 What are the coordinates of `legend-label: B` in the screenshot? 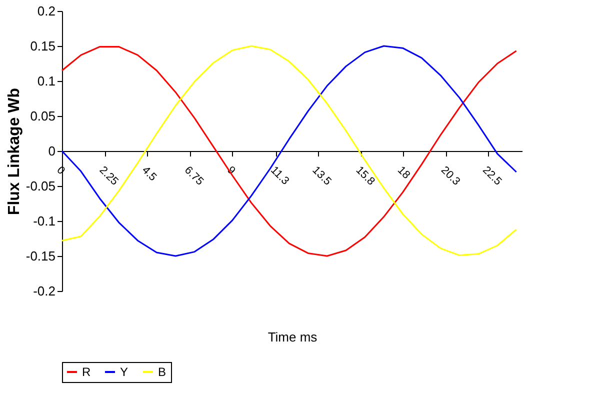 It's located at (162, 372).